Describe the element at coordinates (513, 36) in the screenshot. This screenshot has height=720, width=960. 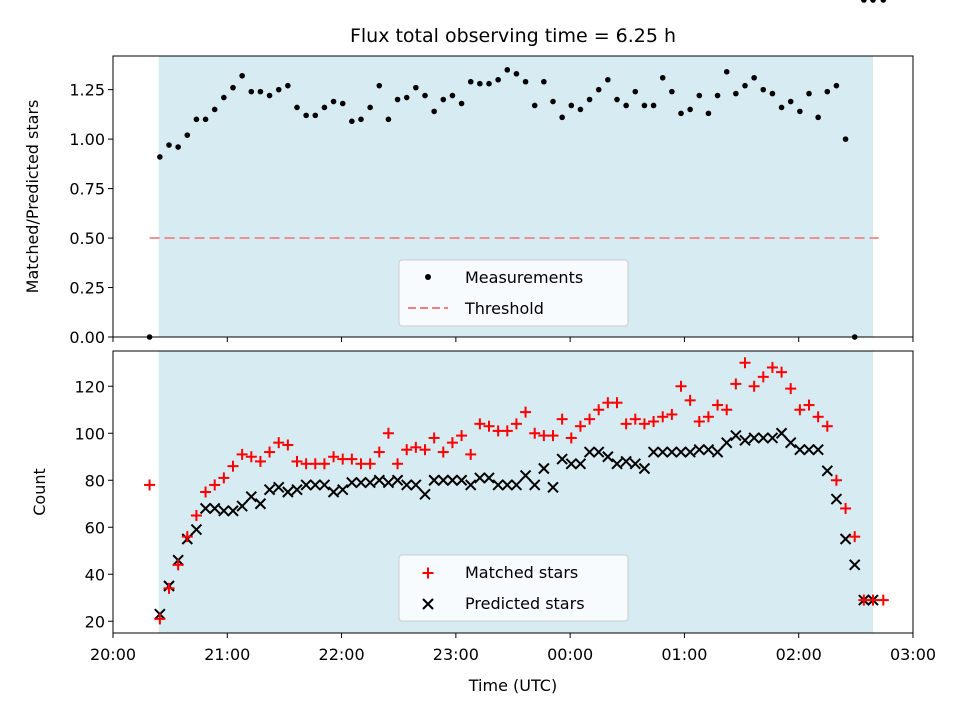
I see `chart-title: Flux total observing time = 6.25 h` at that location.